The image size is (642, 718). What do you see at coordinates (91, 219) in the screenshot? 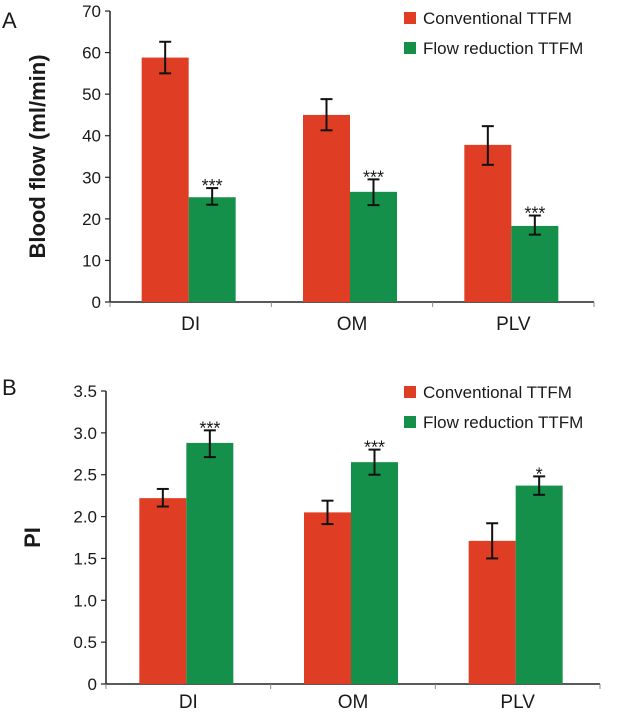
I see `y-tick-label: 20` at bounding box center [91, 219].